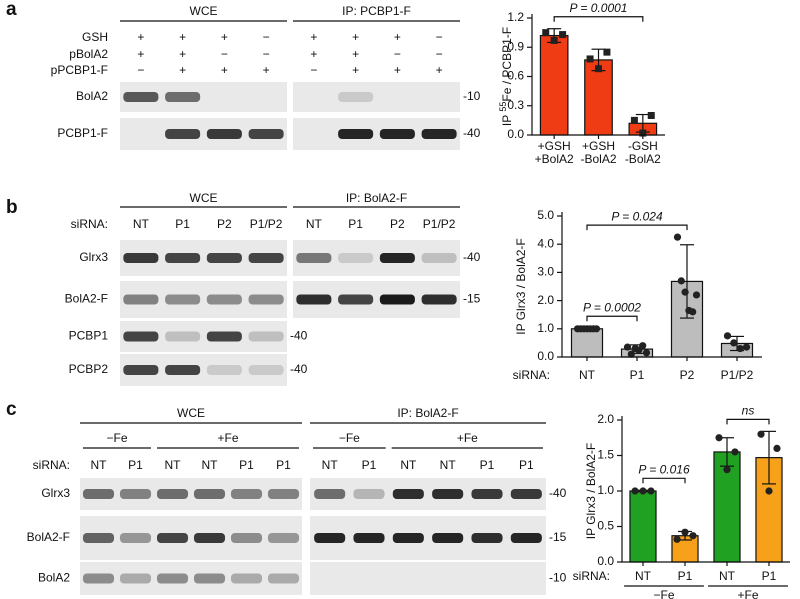  Describe the element at coordinates (227, 438) in the screenshot. I see `blot-subheader: +Fe` at that location.